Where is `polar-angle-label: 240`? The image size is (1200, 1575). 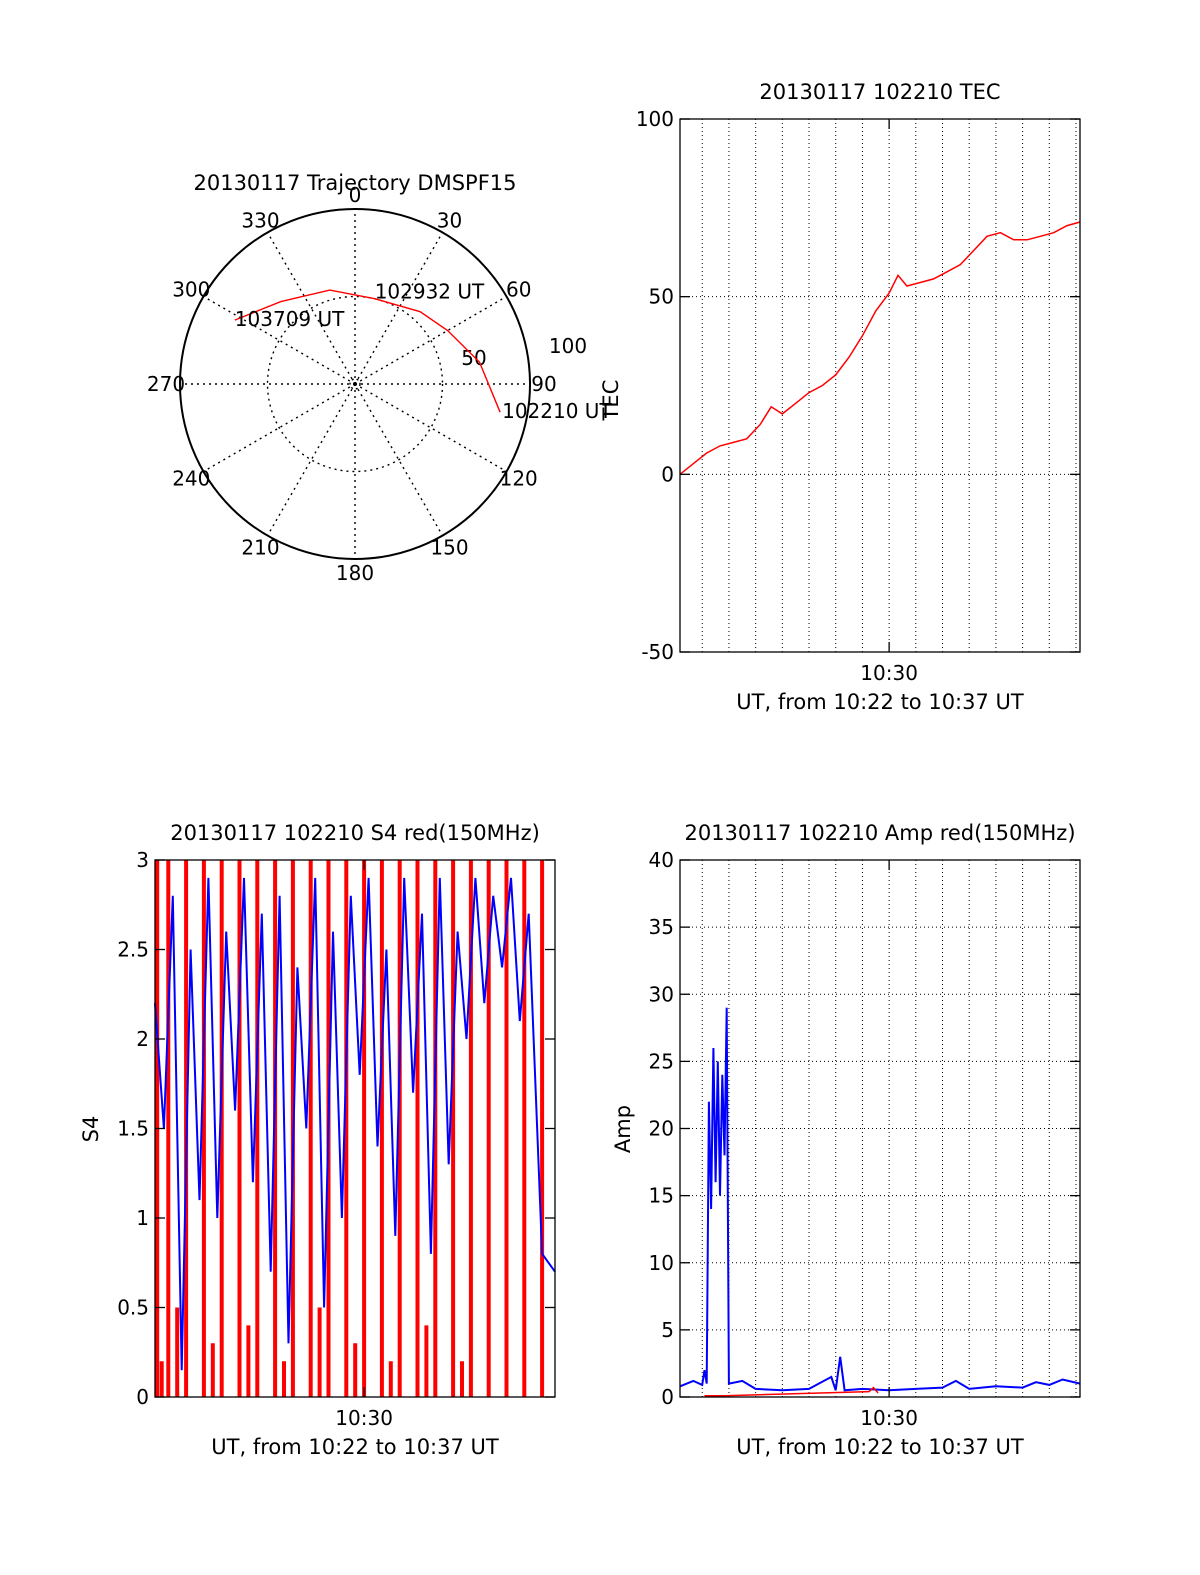
polar-angle-label: 240 is located at coordinates (191, 479).